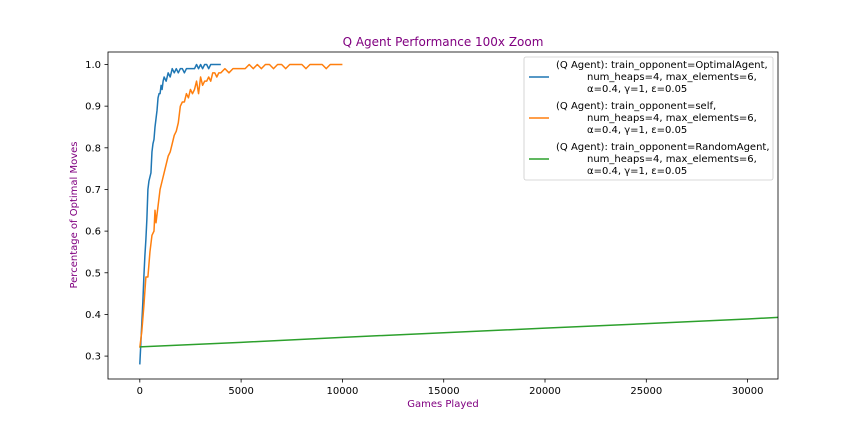 This screenshot has height=432, width=864. I want to click on y-tick-label: 0.5, so click(93, 273).